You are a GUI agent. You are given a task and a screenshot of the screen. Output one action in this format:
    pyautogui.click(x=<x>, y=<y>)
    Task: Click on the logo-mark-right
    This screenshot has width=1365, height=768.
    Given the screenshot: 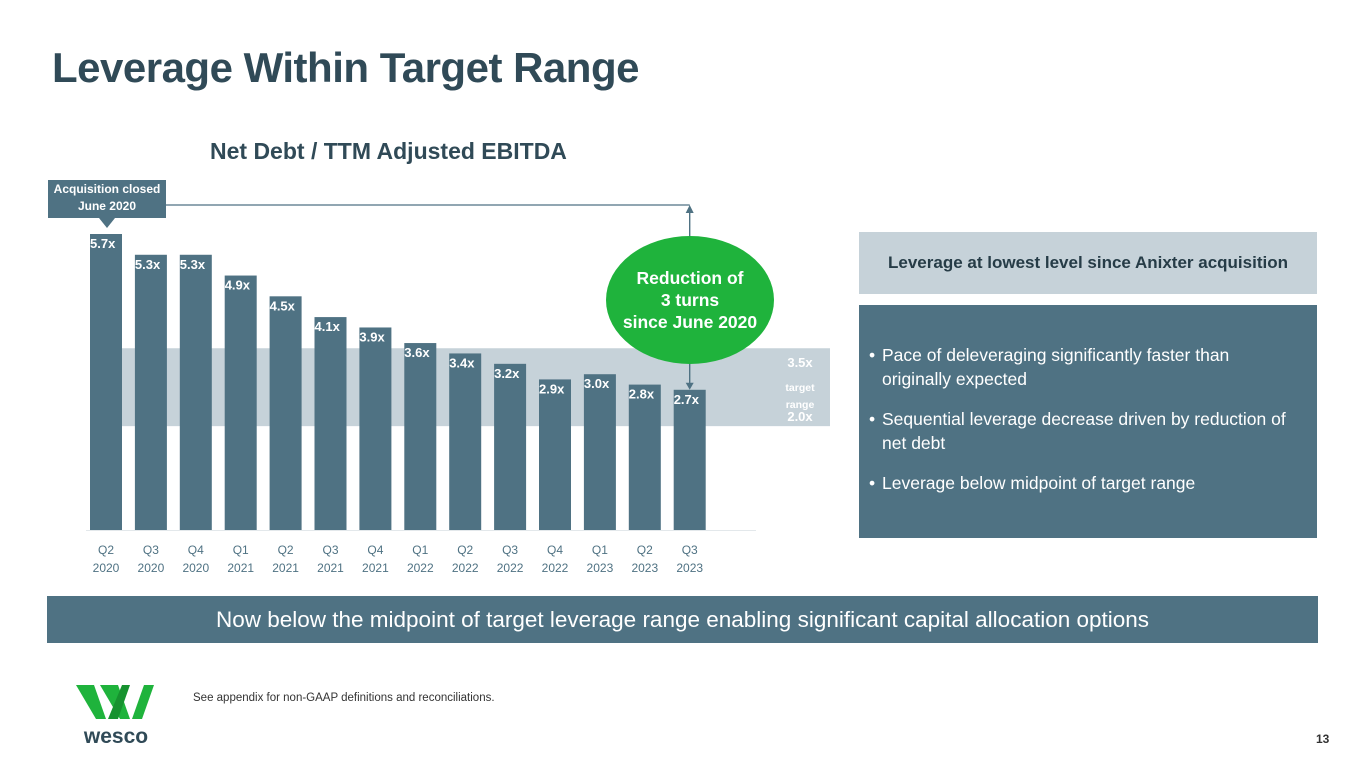 What is the action you would take?
    pyautogui.click(x=143, y=702)
    